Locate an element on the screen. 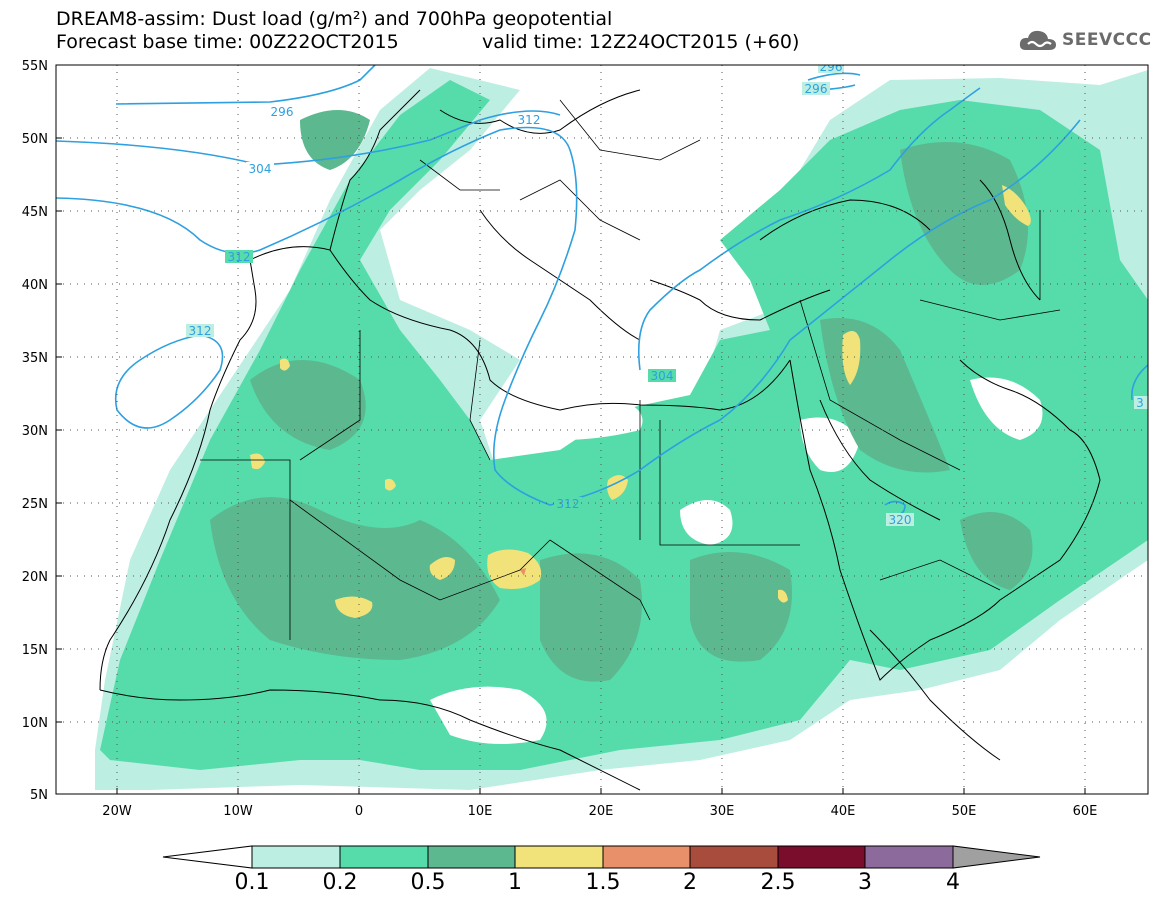  colorbar-label: 4 is located at coordinates (953, 882).